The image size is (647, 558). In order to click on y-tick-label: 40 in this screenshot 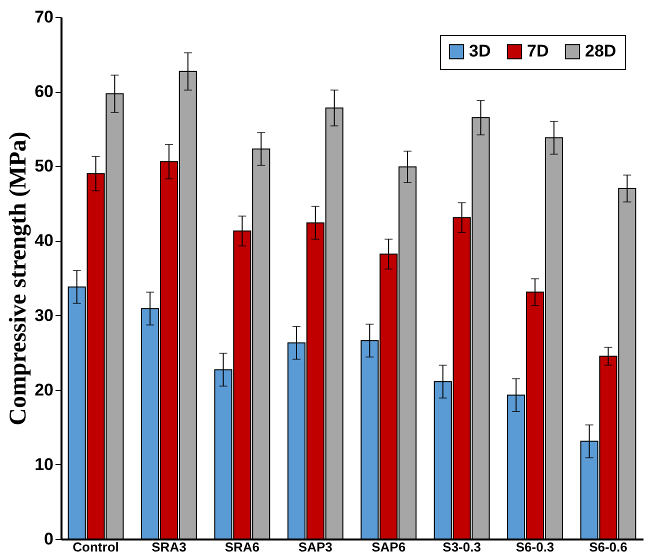, I will do `click(44, 240)`.